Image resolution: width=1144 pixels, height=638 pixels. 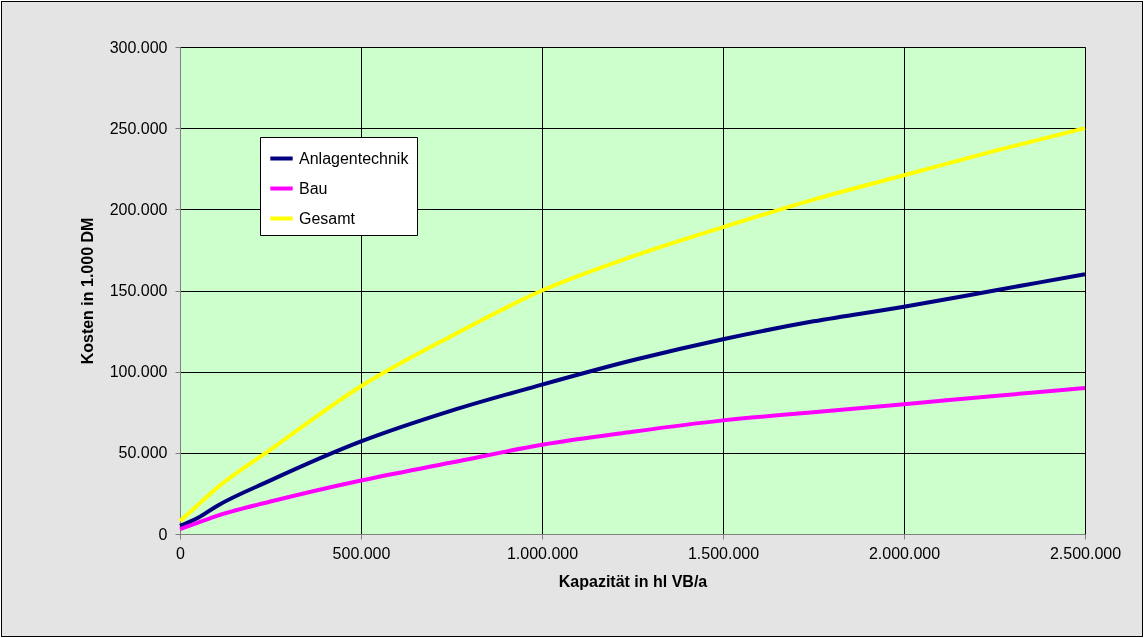 I want to click on x-axis-title: Kapazität in hl VB/a, so click(x=633, y=581).